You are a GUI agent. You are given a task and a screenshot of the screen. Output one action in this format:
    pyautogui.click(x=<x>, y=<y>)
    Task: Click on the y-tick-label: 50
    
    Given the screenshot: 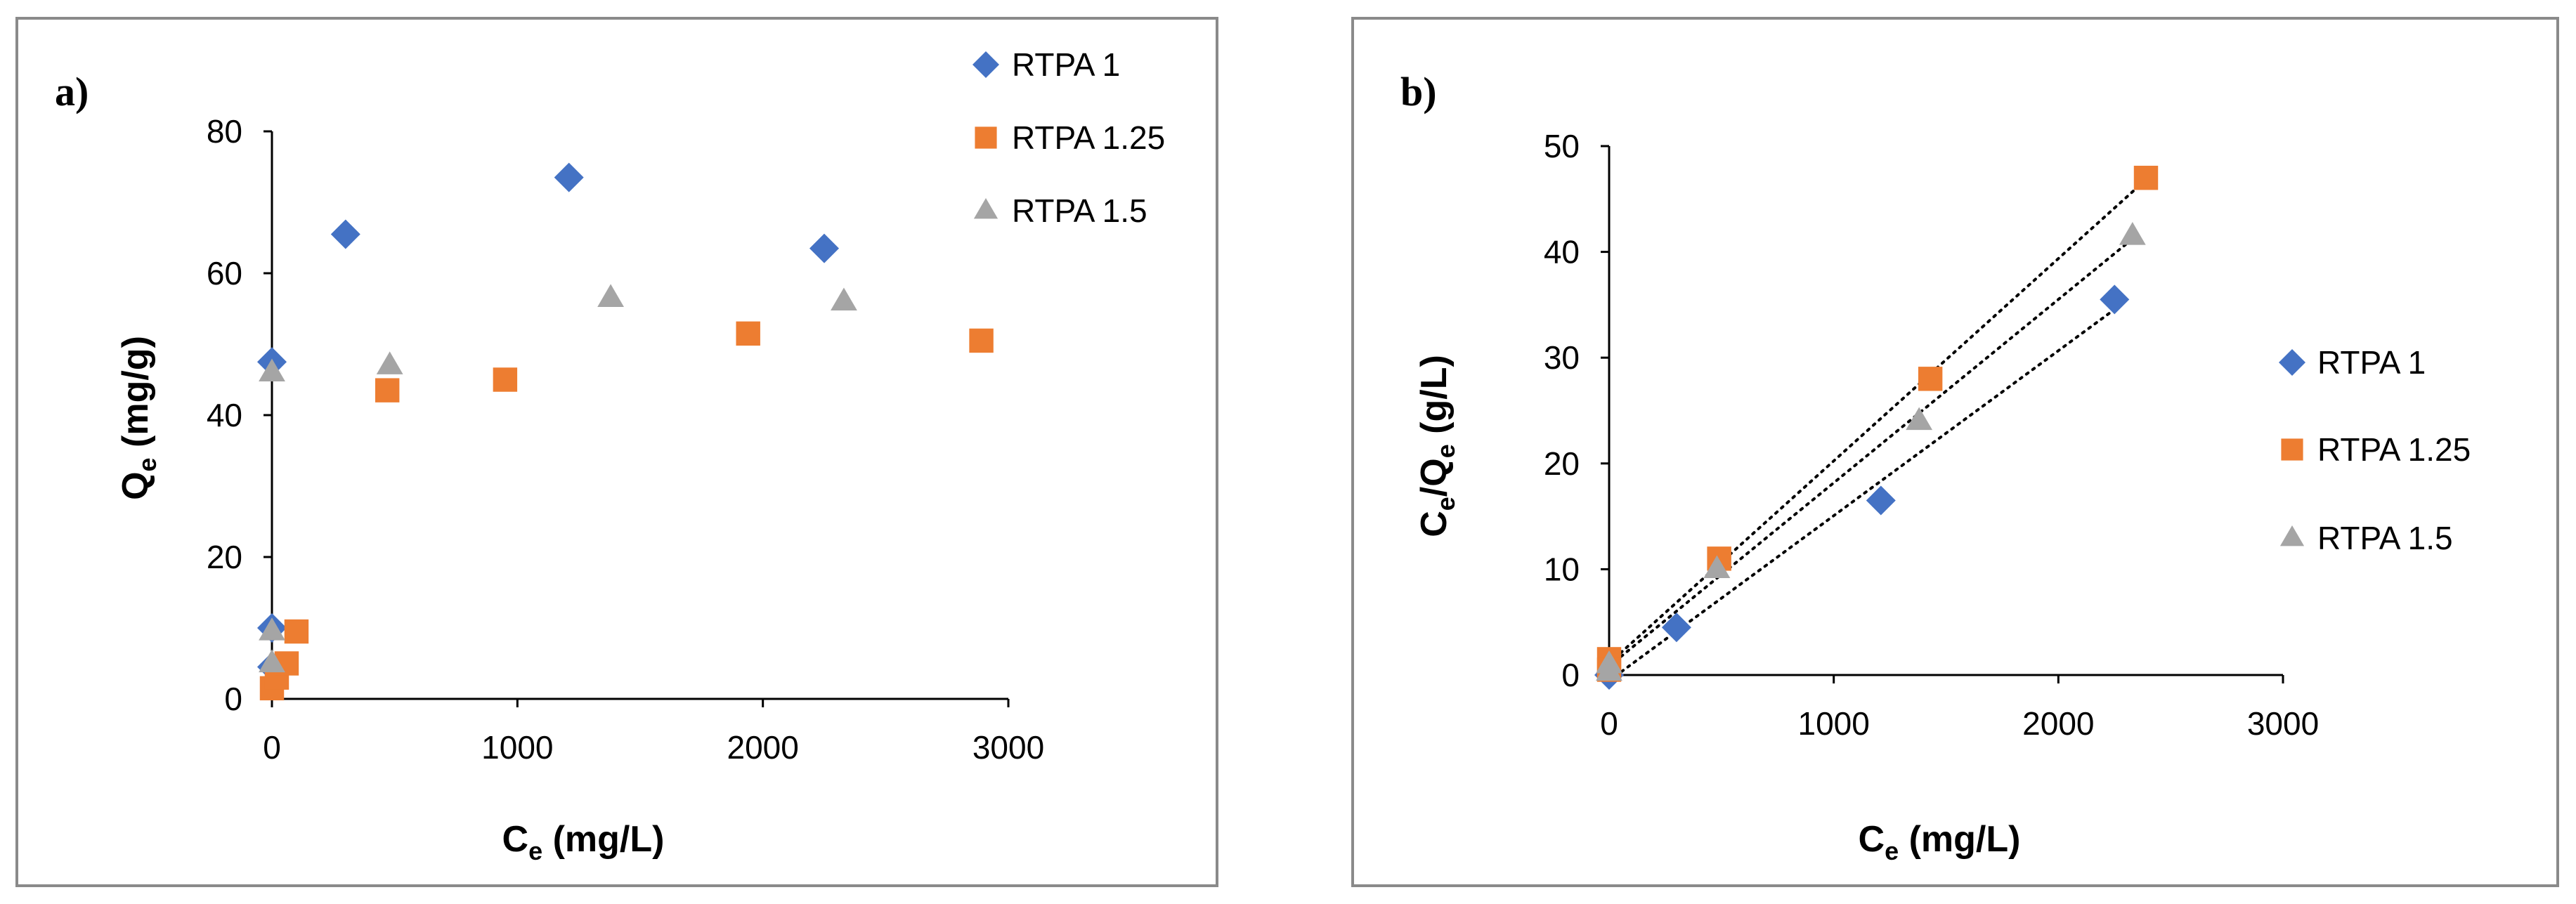 What is the action you would take?
    pyautogui.click(x=1562, y=146)
    